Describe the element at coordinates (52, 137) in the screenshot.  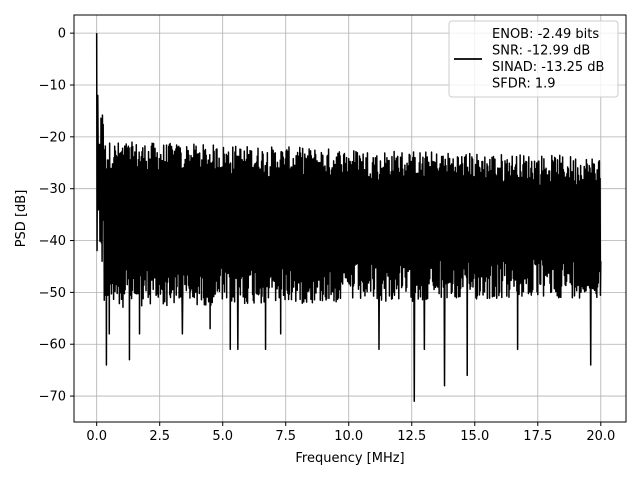
I see `y-tick-label: −20` at that location.